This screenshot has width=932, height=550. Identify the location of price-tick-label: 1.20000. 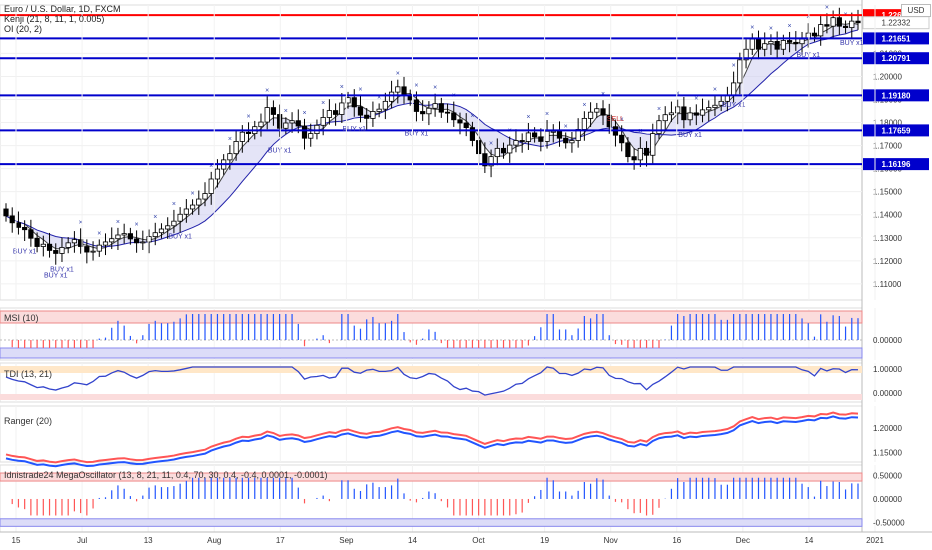
(887, 76).